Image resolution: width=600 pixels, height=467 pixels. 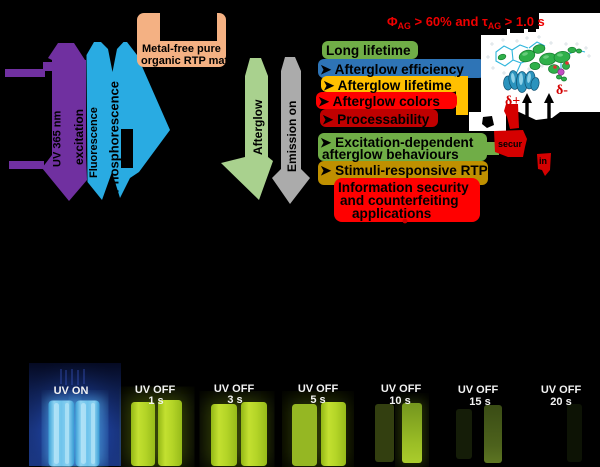 I want to click on svg-text: ➤ Excitation-dependent, so click(x=397, y=142).